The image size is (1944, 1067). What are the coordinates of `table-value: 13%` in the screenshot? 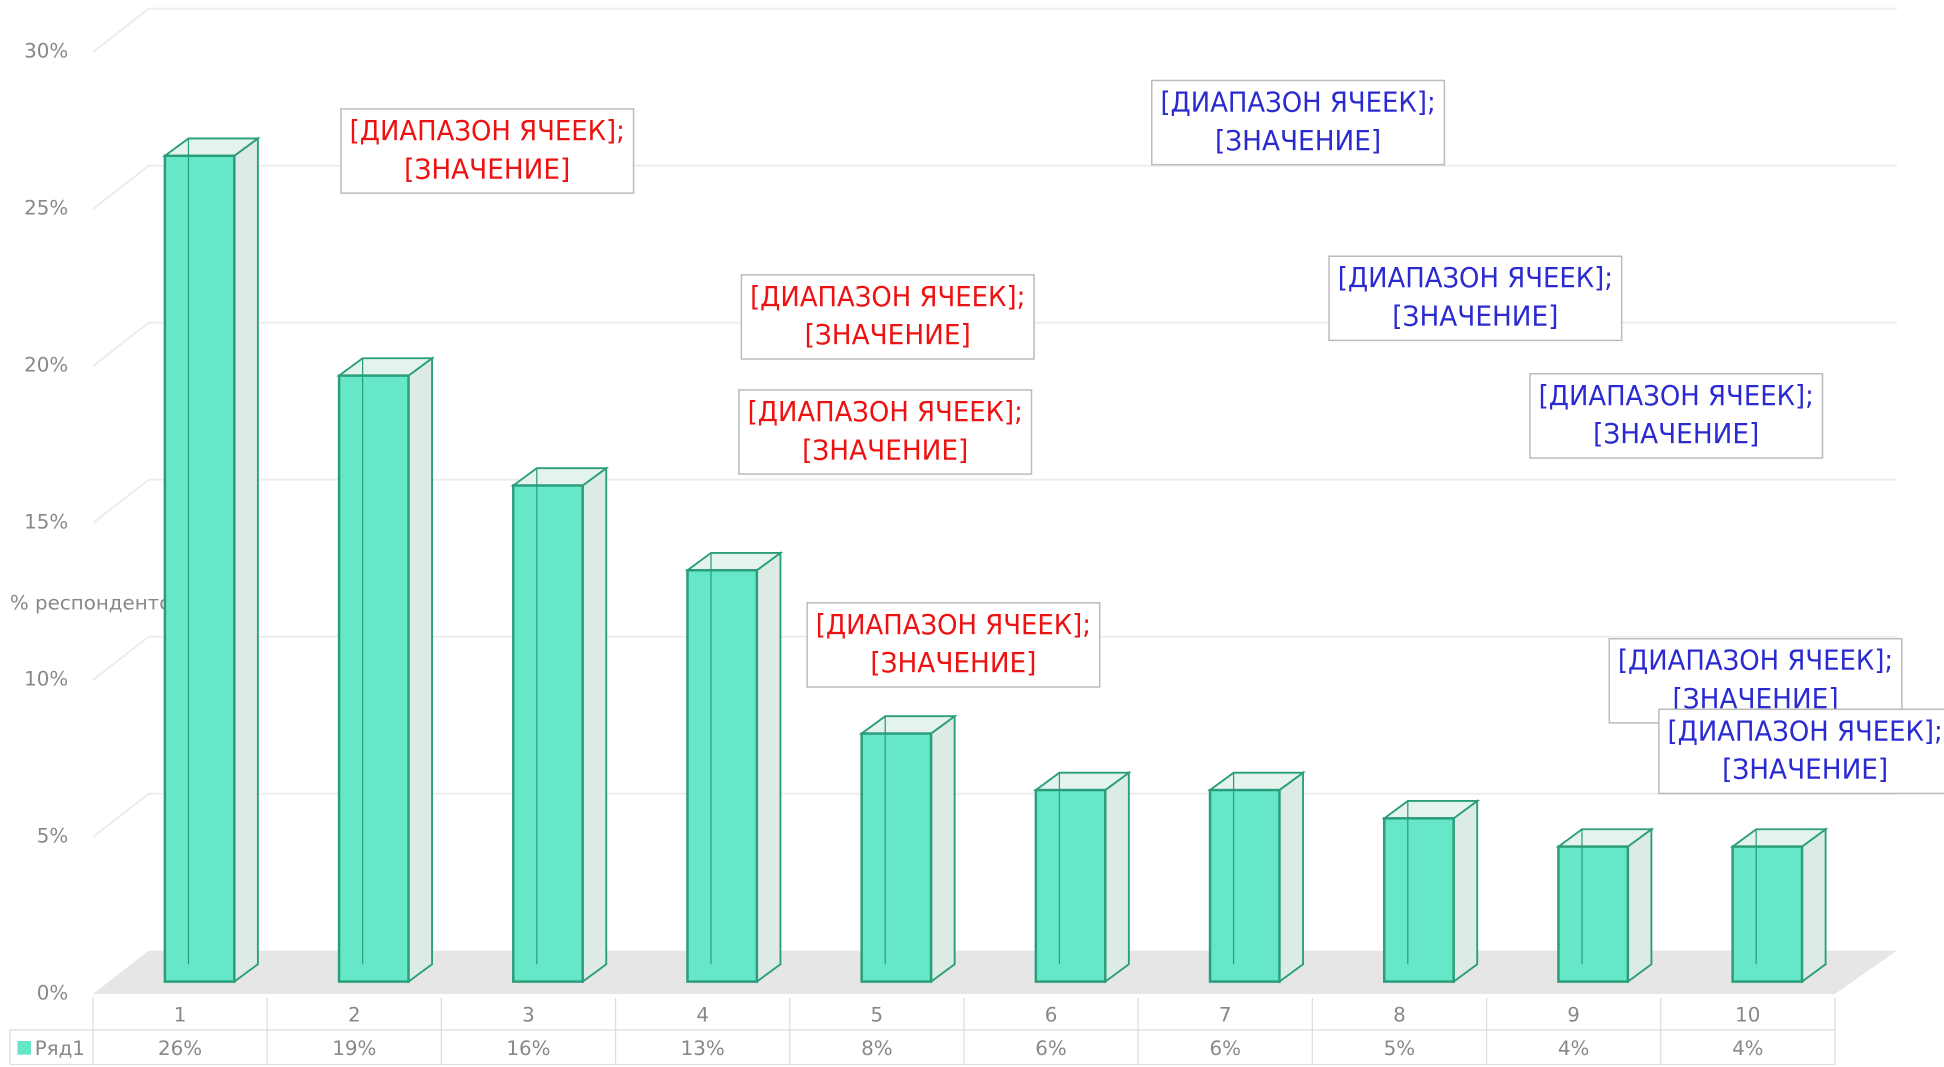 It's located at (703, 1048).